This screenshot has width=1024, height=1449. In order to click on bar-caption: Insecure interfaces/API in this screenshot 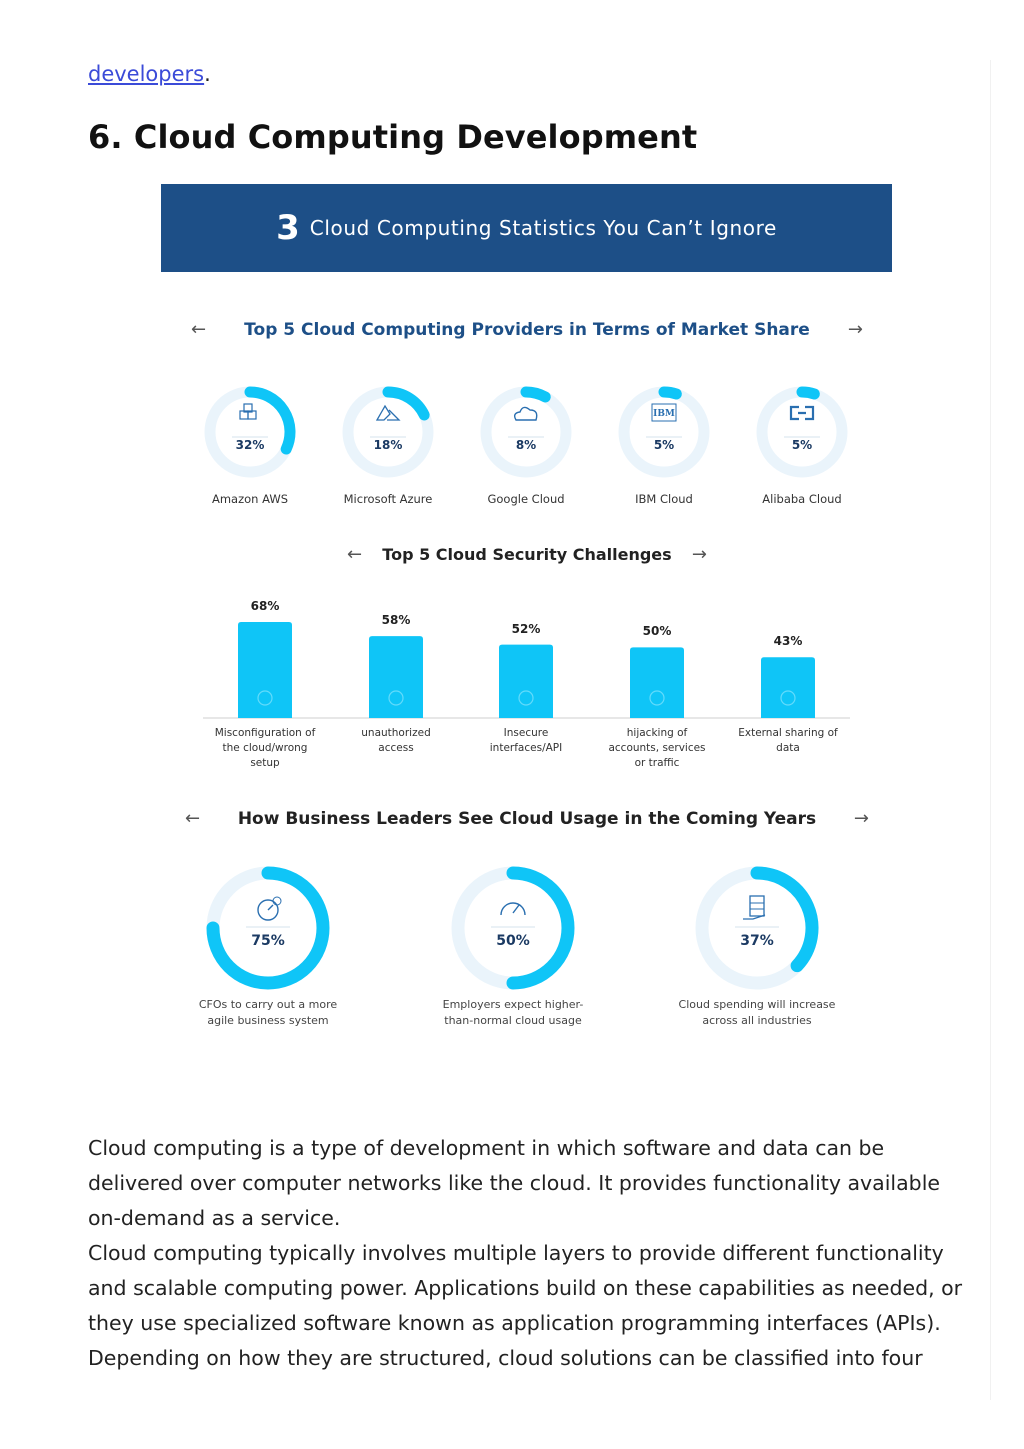, I will do `click(526, 741)`.